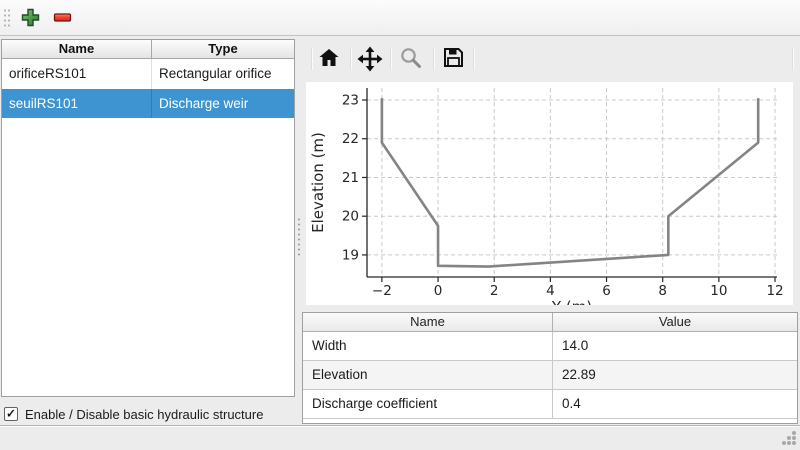  Describe the element at coordinates (400, 437) in the screenshot. I see `status-bar` at that location.